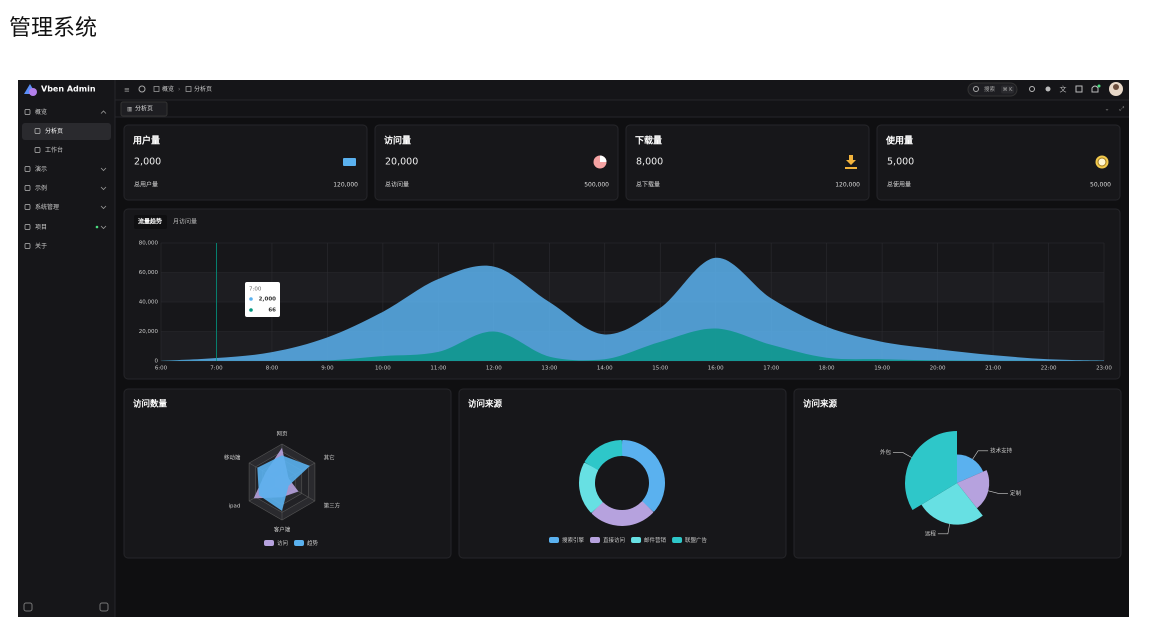 This screenshot has width=1153, height=627. Describe the element at coordinates (1032, 89) in the screenshot. I see `settings-icon` at that location.